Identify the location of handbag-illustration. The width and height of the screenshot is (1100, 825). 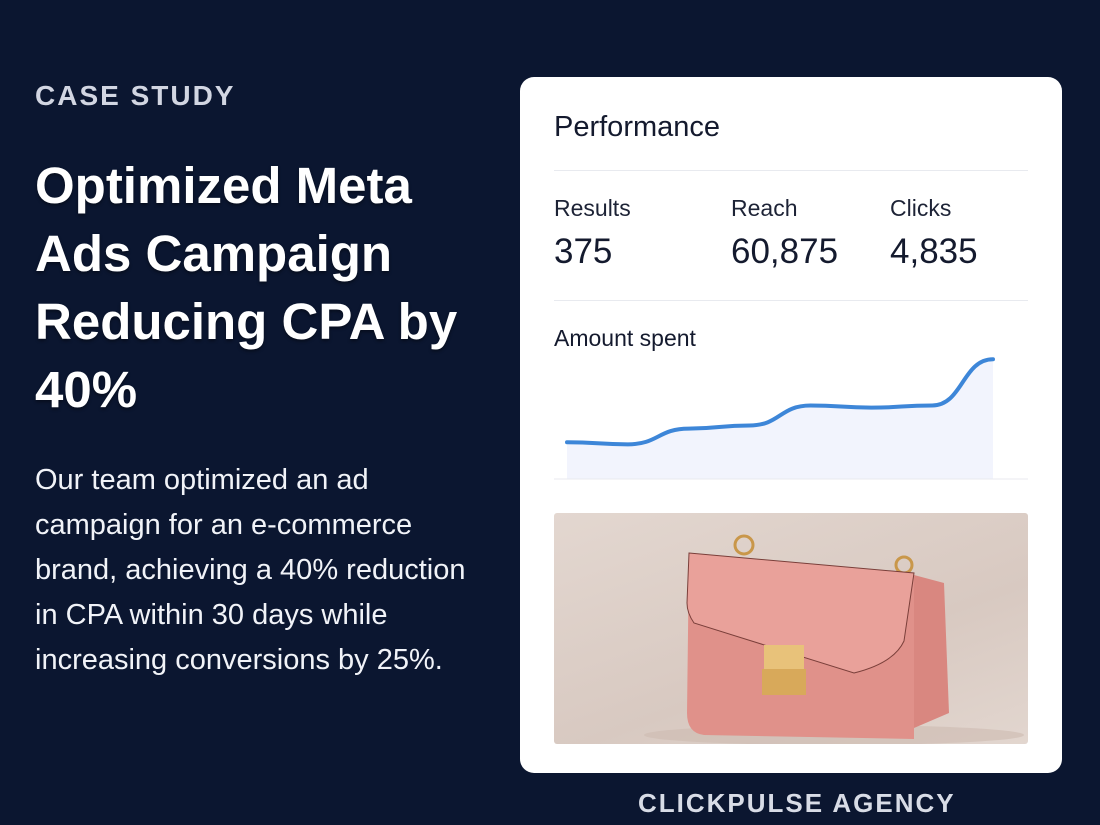
(834, 639).